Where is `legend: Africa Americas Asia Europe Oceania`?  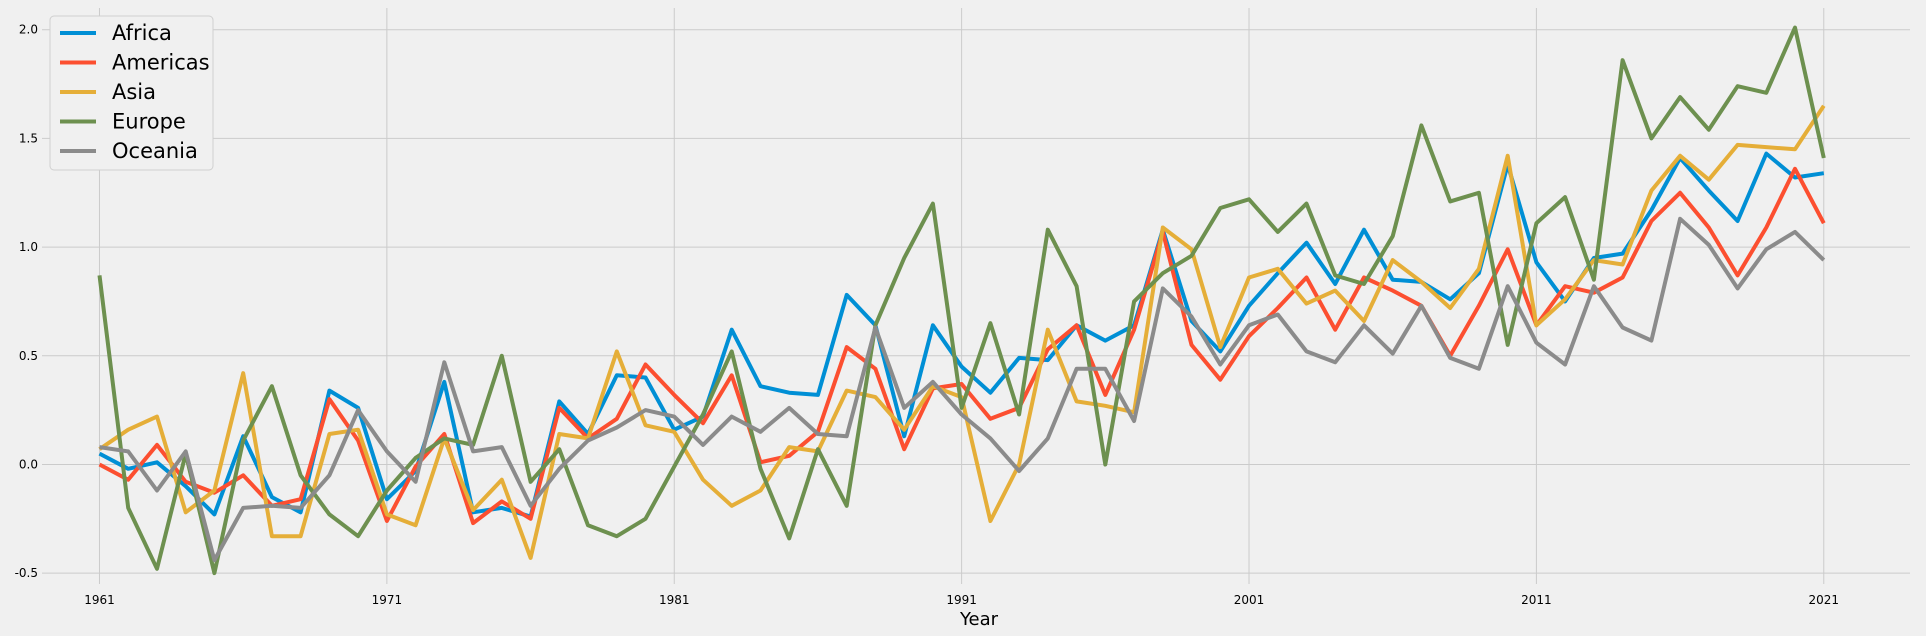
legend: Africa Americas Asia Europe Oceania is located at coordinates (131, 93).